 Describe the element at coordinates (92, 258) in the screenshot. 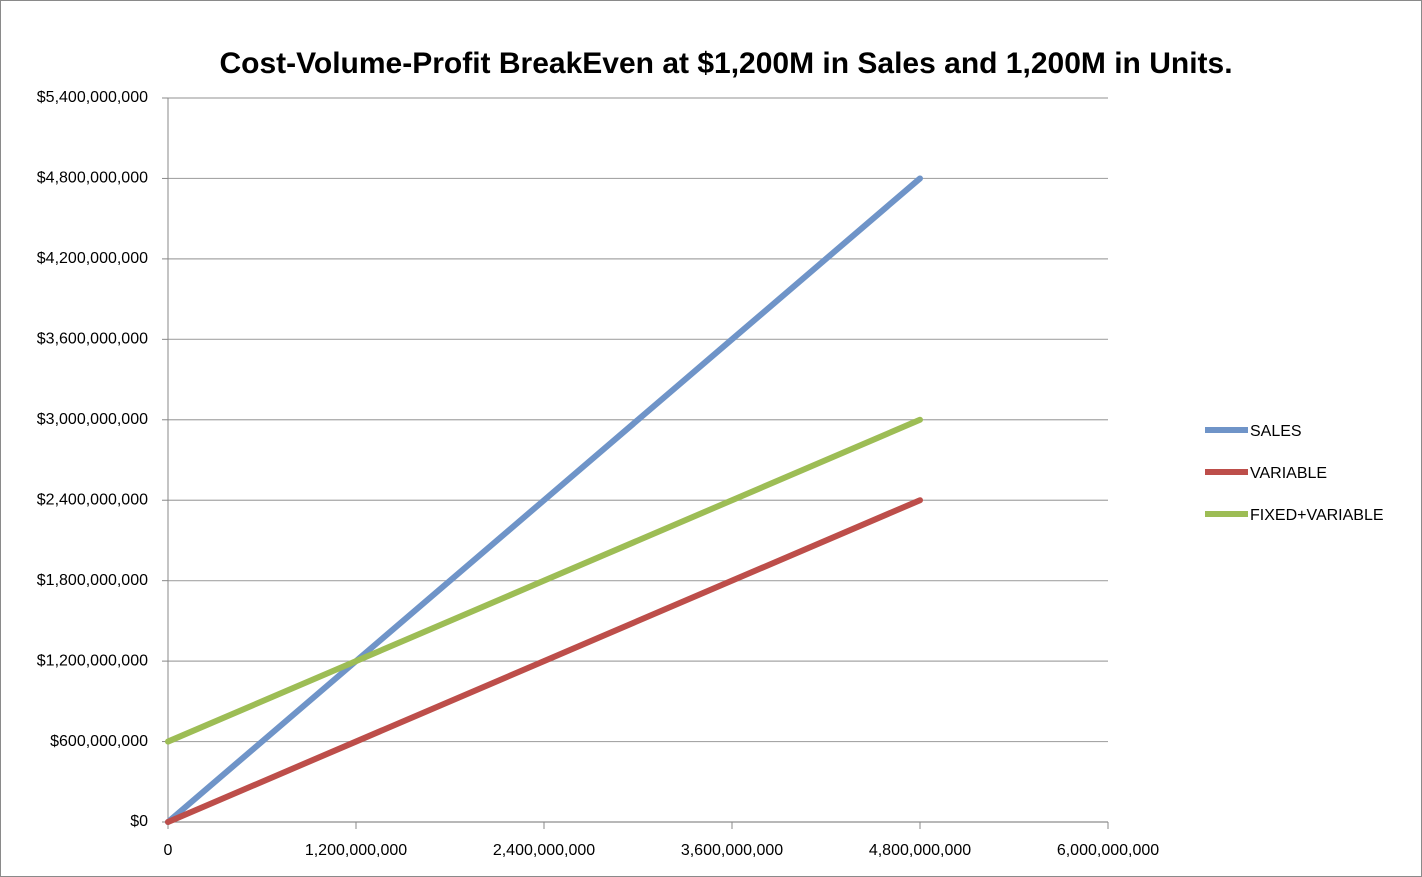

I see `y-tick-label: $4,200,000,000` at that location.